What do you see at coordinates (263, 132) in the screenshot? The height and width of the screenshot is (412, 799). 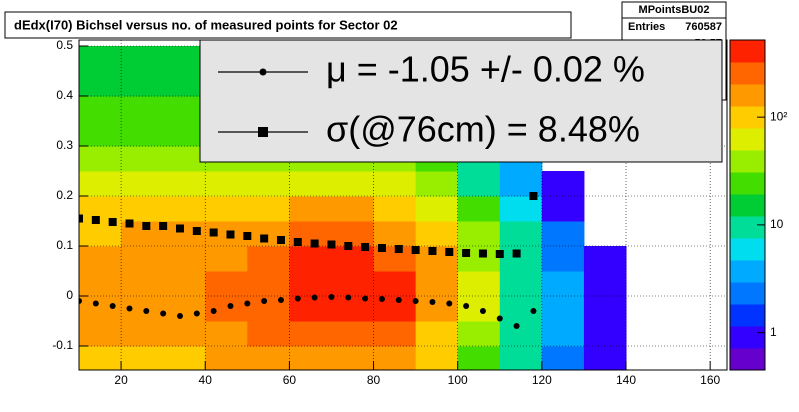 I see `legend-marker` at bounding box center [263, 132].